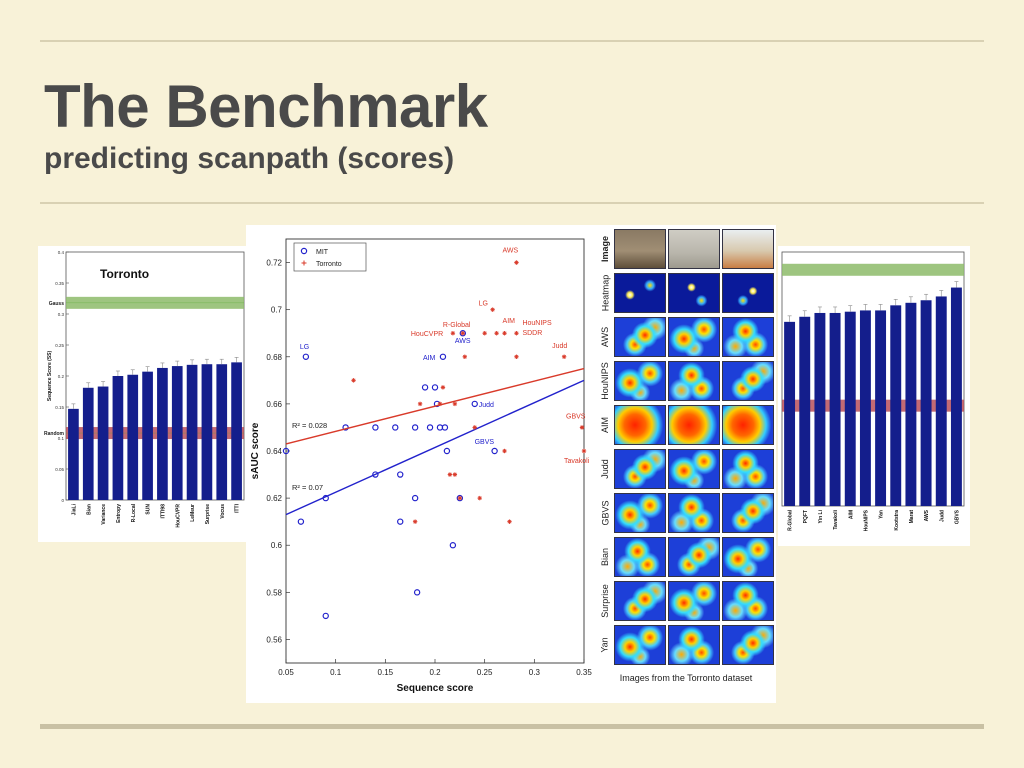  I want to click on right-plot-frame, so click(873, 379).